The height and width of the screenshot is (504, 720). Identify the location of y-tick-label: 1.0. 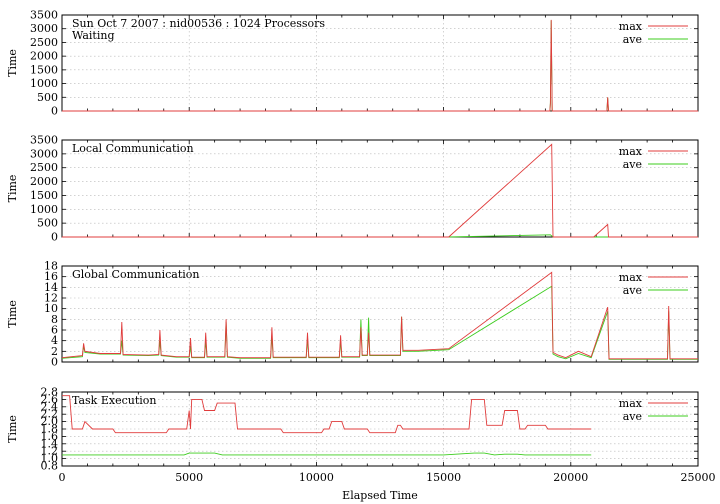
(50, 458).